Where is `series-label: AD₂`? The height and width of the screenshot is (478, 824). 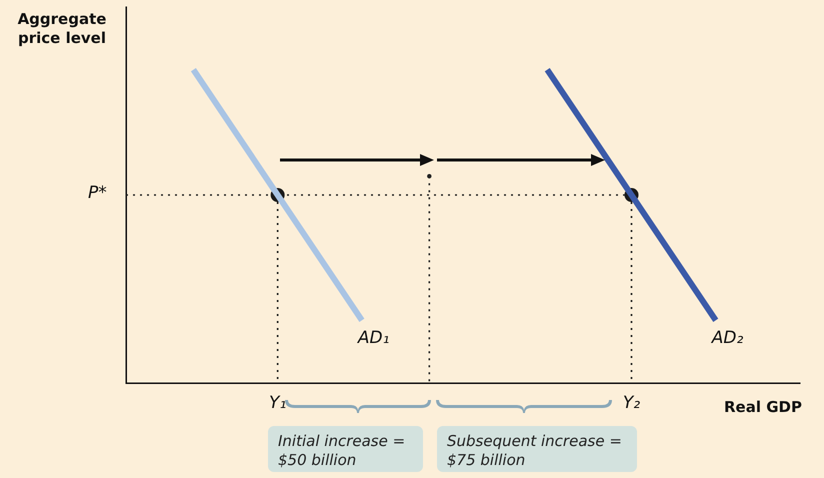
series-label: AD₂ is located at coordinates (727, 338).